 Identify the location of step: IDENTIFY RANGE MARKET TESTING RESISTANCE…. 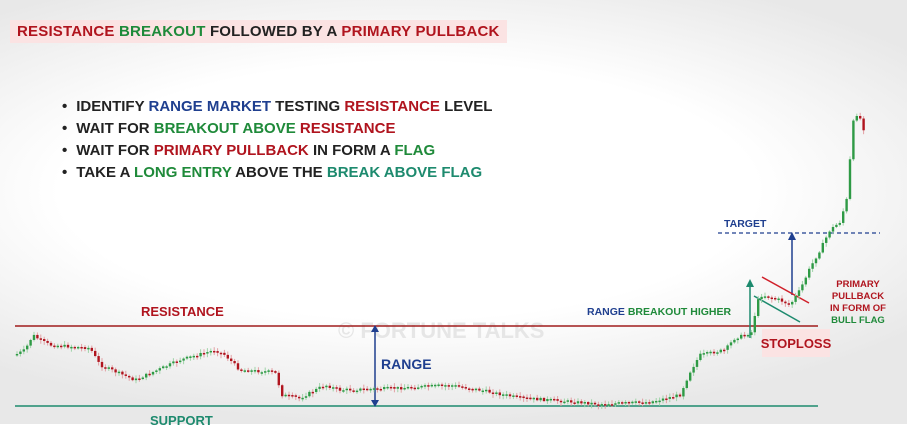
(277, 107).